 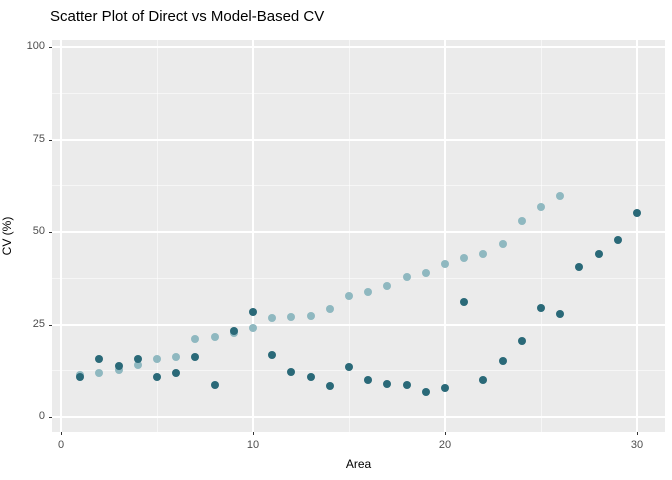 What do you see at coordinates (41, 416) in the screenshot?
I see `y-tick-label: 0` at bounding box center [41, 416].